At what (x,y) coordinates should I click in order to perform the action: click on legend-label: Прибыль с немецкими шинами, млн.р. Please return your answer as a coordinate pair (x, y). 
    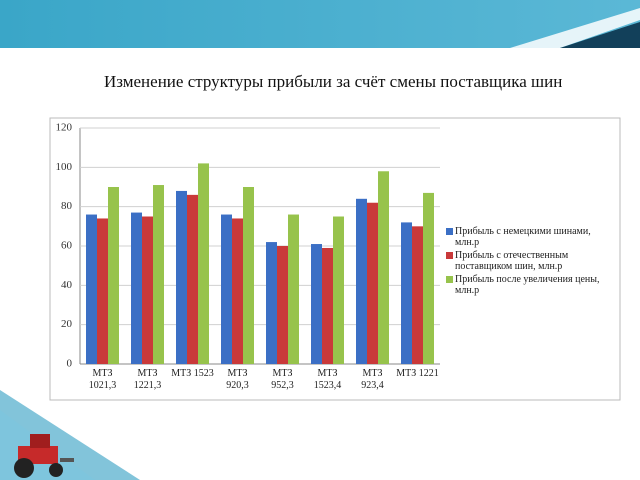
    Looking at the image, I should click on (523, 237).